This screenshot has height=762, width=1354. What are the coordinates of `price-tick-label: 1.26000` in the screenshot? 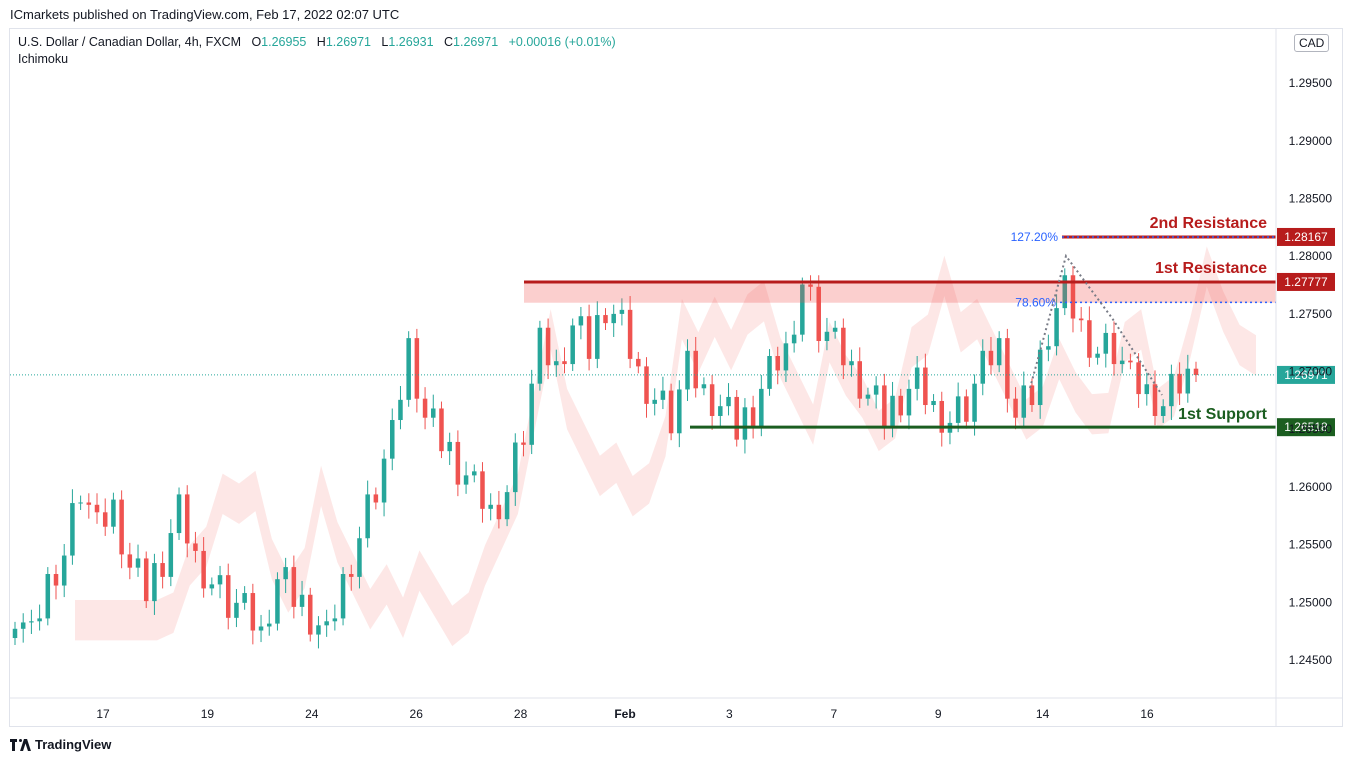 It's located at (1311, 487).